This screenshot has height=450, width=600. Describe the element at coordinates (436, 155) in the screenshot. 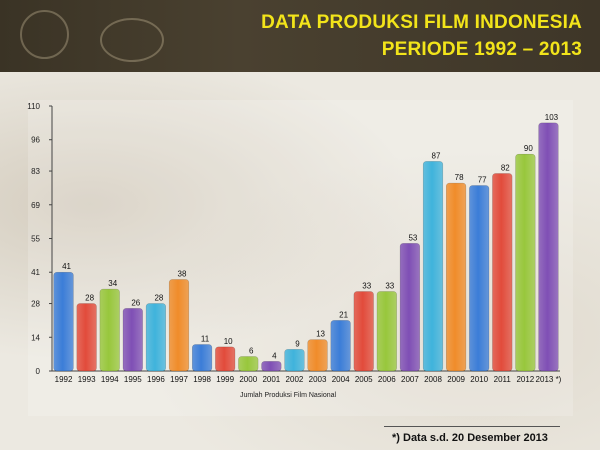

I see `data-label: 87` at that location.